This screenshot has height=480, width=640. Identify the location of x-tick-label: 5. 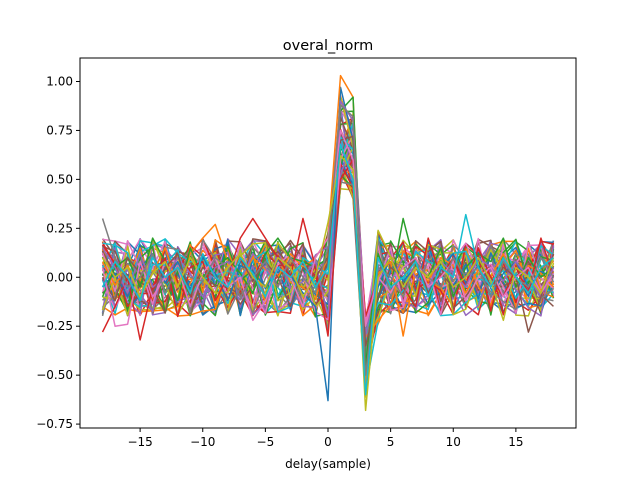
(391, 442).